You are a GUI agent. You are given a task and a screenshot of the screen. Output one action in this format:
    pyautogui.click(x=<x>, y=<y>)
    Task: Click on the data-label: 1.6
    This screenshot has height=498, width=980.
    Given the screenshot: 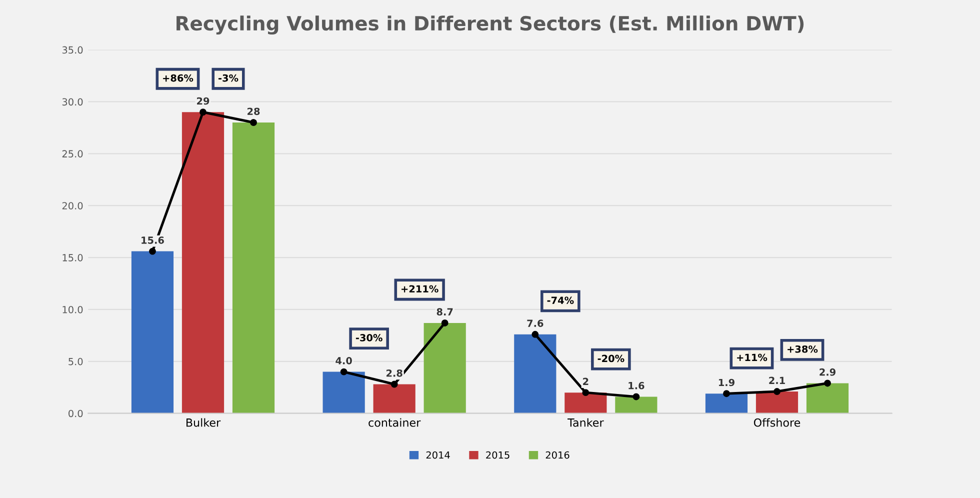 What is the action you would take?
    pyautogui.click(x=636, y=386)
    